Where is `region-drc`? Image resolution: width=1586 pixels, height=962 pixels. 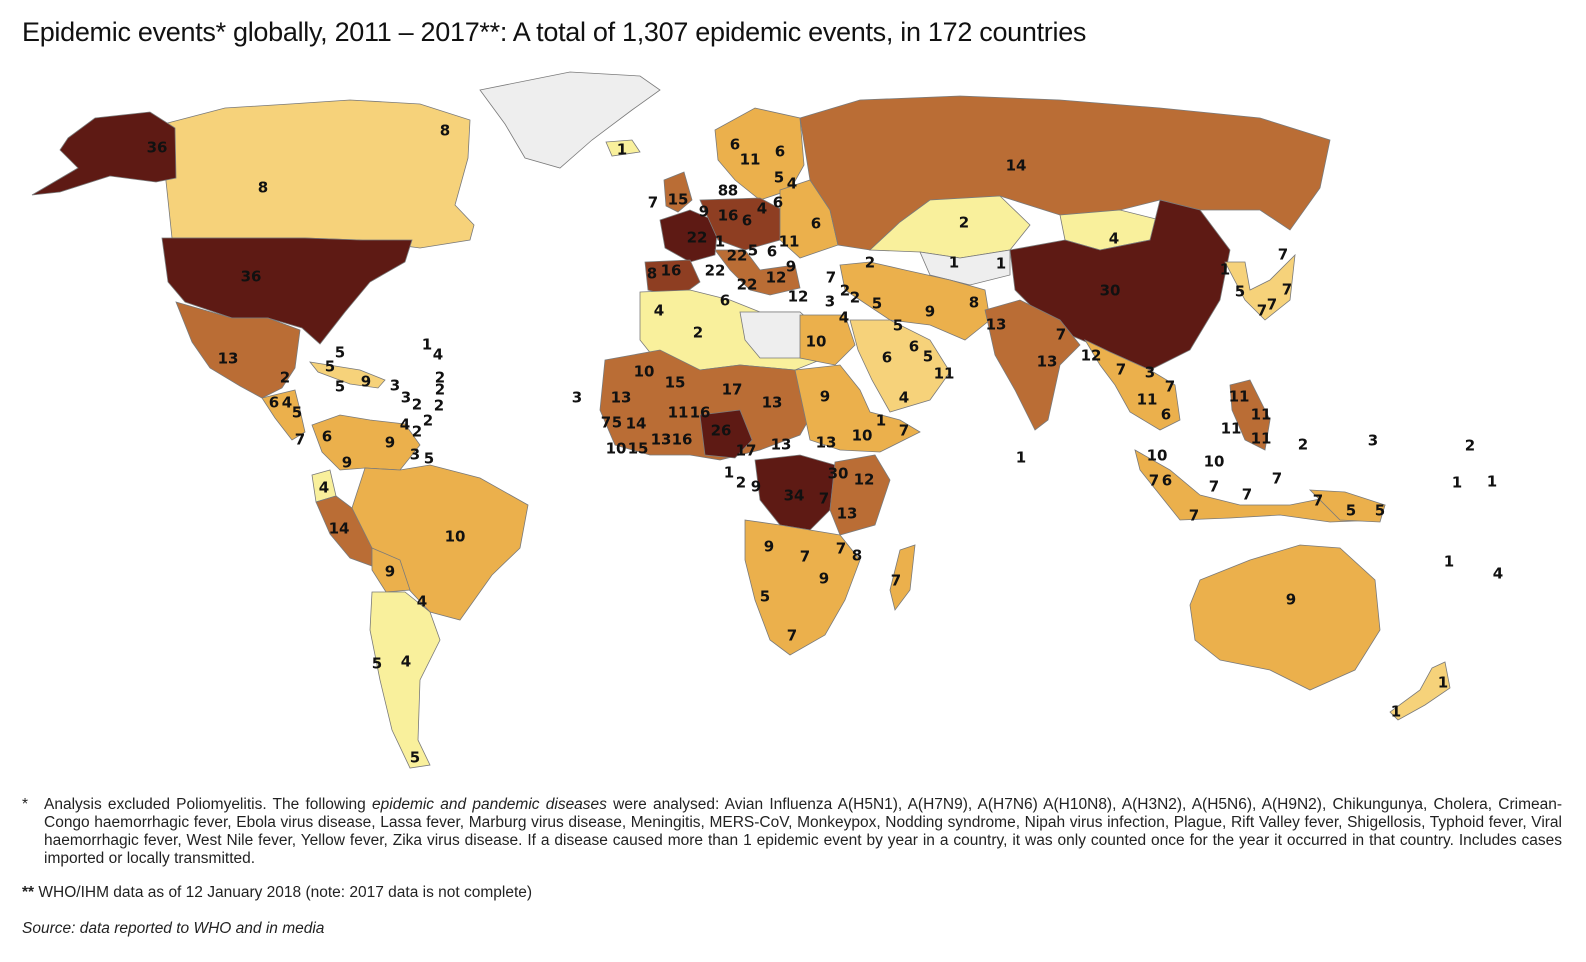
region-drc is located at coordinates (795, 492).